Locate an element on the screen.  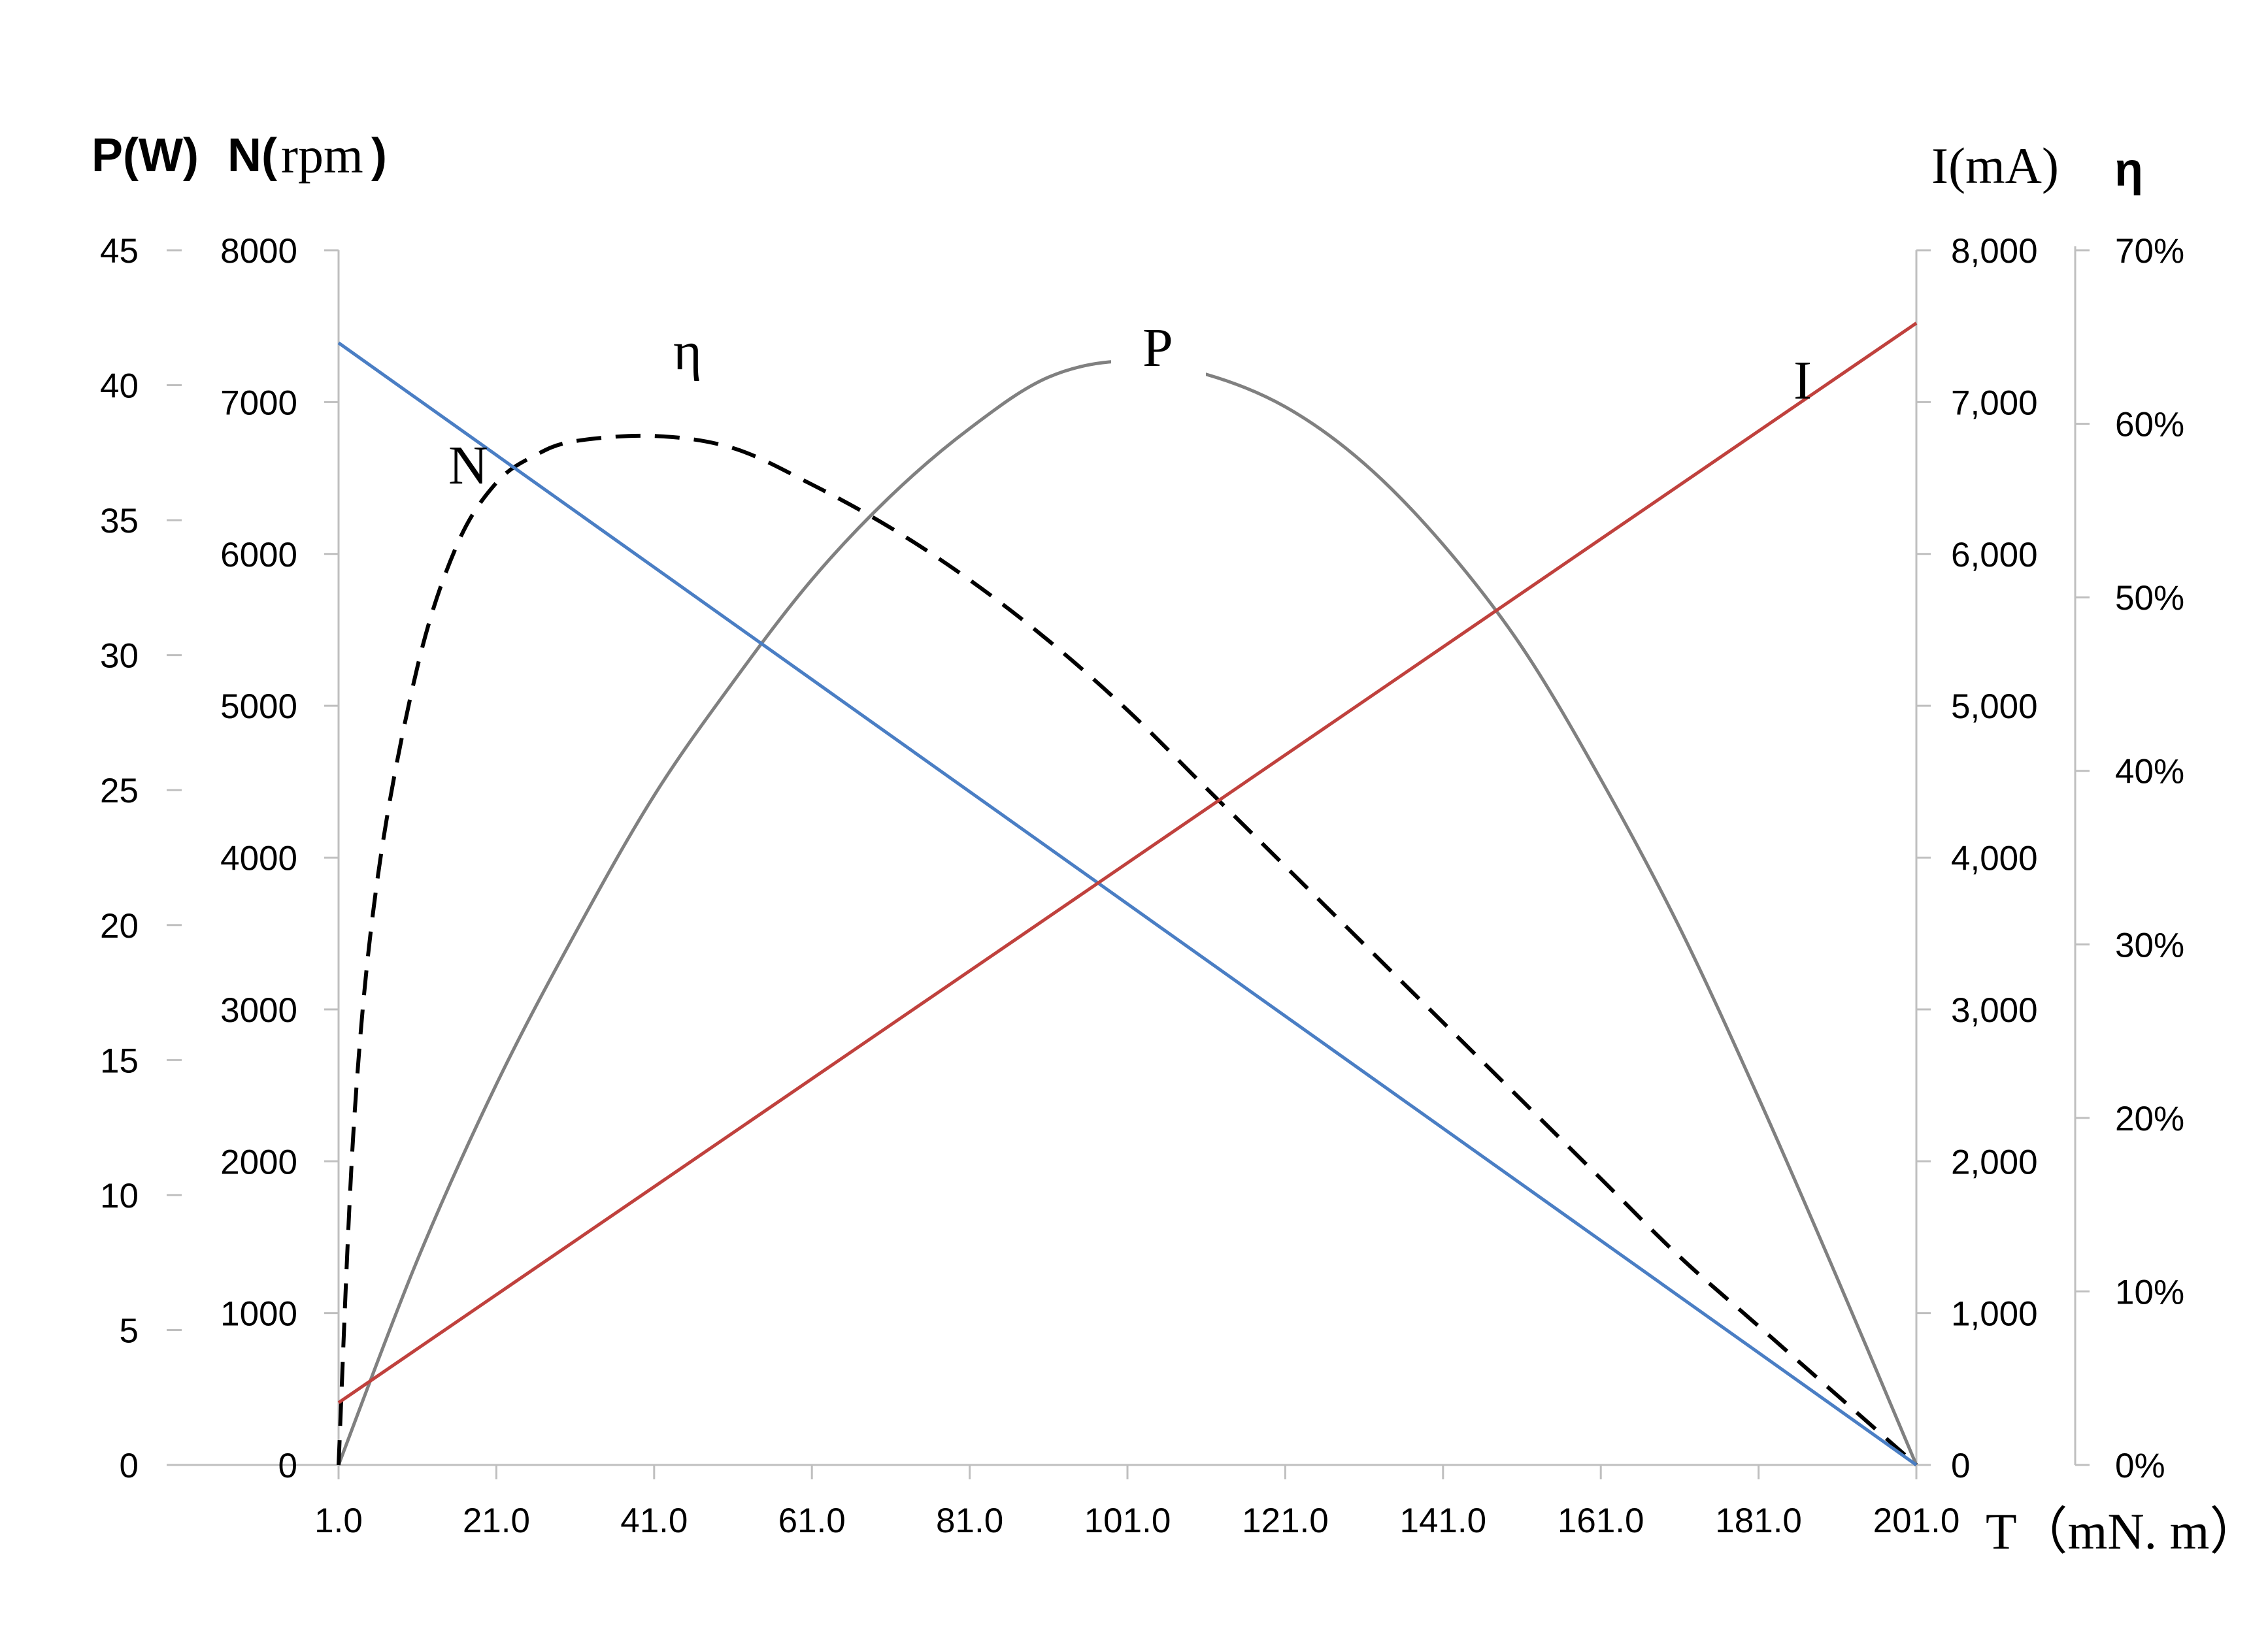
eta-axis-tick-label: 70% is located at coordinates (2149, 252).